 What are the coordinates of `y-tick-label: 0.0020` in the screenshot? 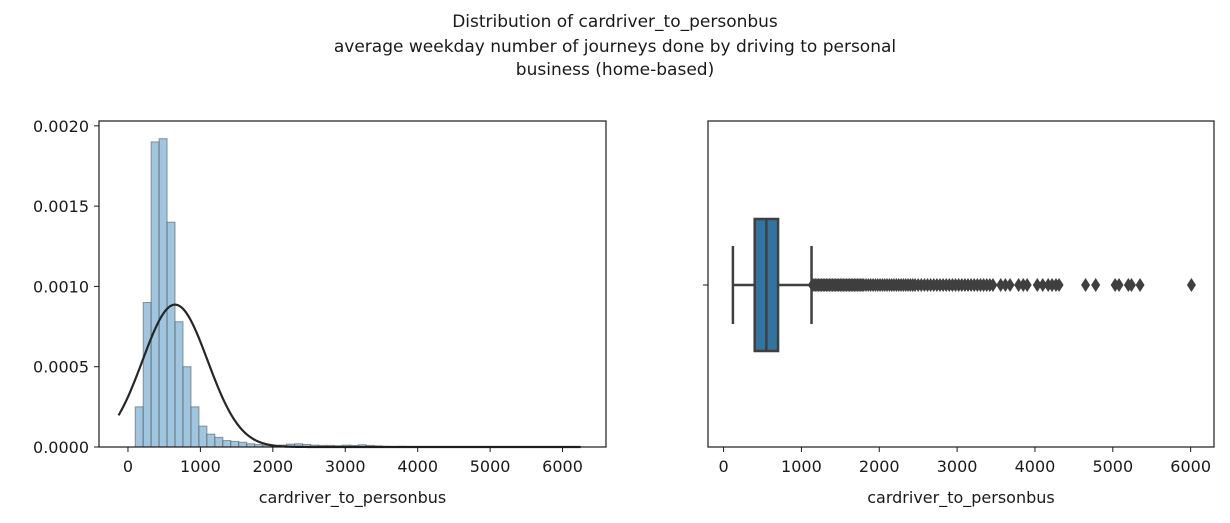 It's located at (61, 126).